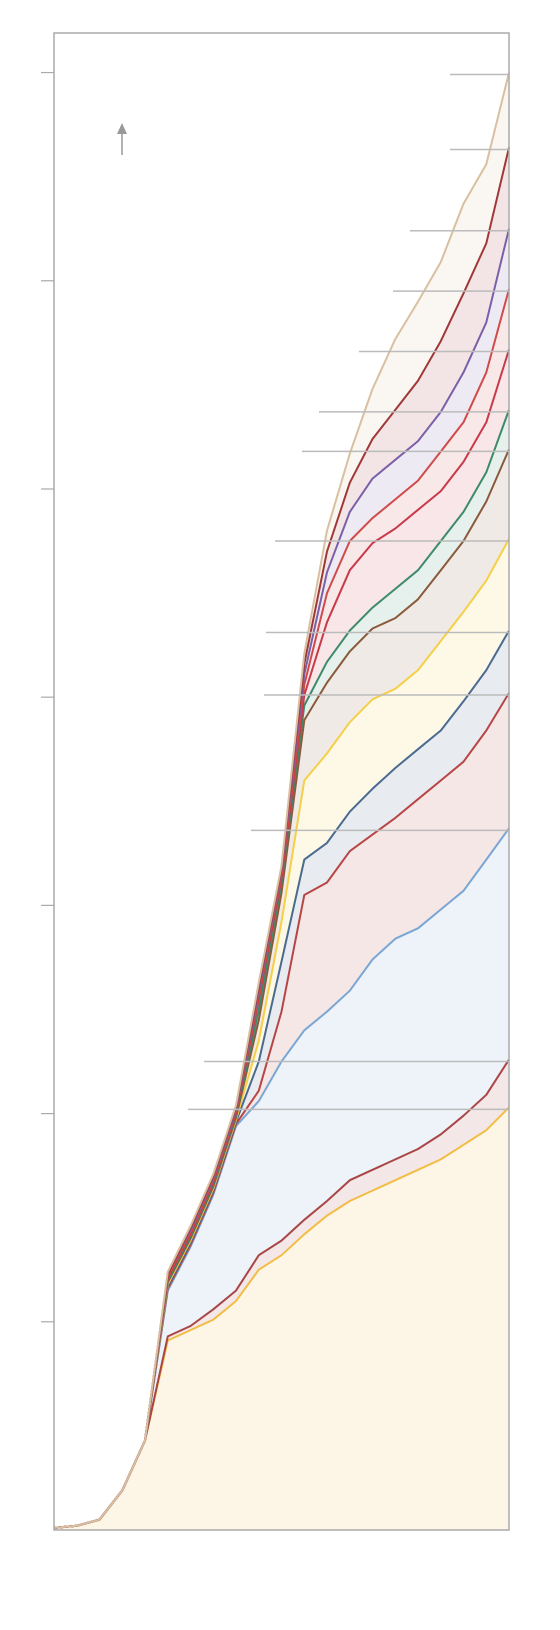 This screenshot has width=560, height=1630. Describe the element at coordinates (122, 139) in the screenshot. I see `up-arrow` at that location.